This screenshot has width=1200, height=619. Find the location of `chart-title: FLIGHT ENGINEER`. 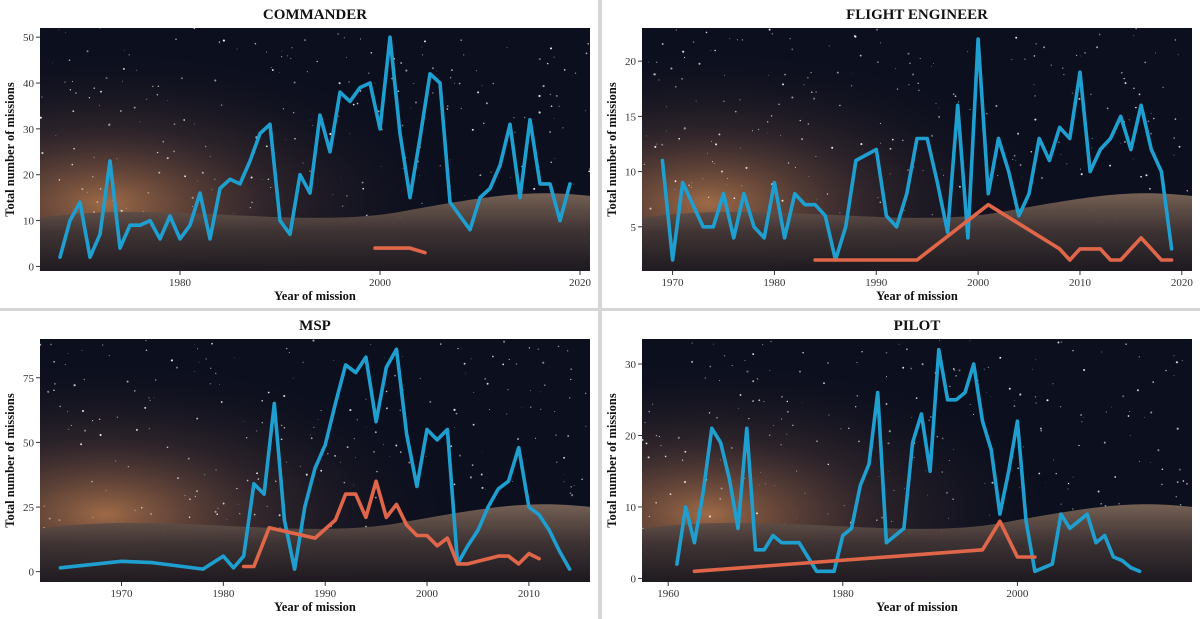

chart-title: FLIGHT ENGINEER is located at coordinates (917, 15).